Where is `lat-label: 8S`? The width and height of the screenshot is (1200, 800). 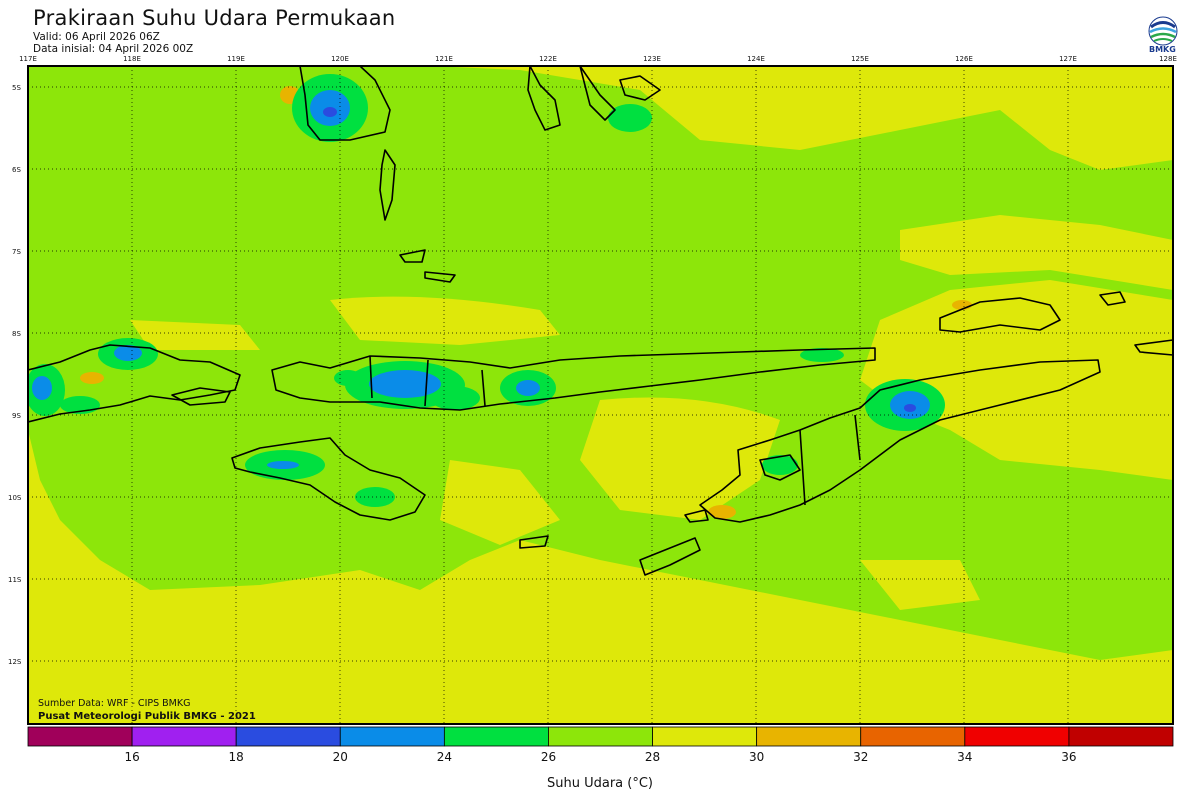 lat-label: 8S is located at coordinates (16, 334).